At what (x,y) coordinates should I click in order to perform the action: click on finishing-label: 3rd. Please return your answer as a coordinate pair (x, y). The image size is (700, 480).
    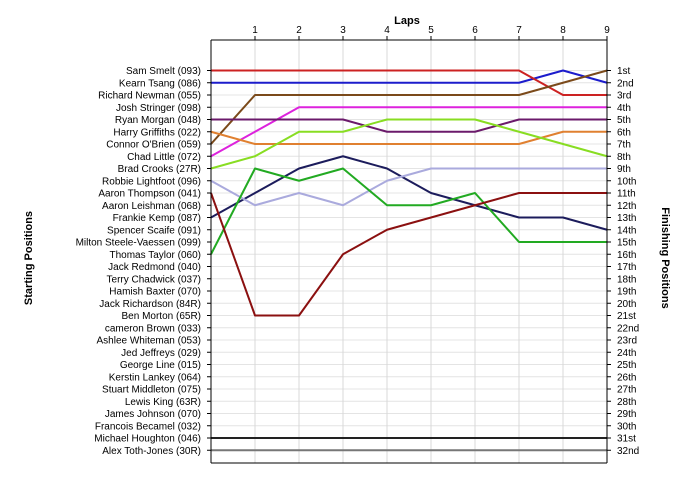
    Looking at the image, I should click on (624, 96).